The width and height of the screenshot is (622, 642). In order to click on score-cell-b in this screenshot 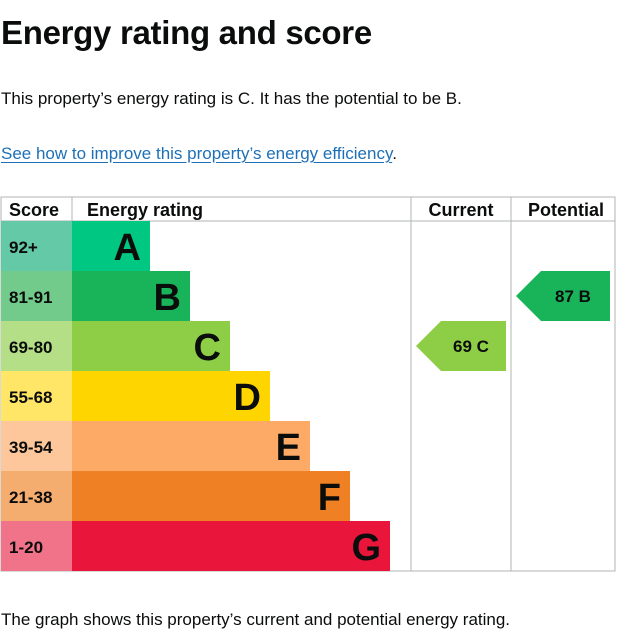, I will do `click(36, 296)`.